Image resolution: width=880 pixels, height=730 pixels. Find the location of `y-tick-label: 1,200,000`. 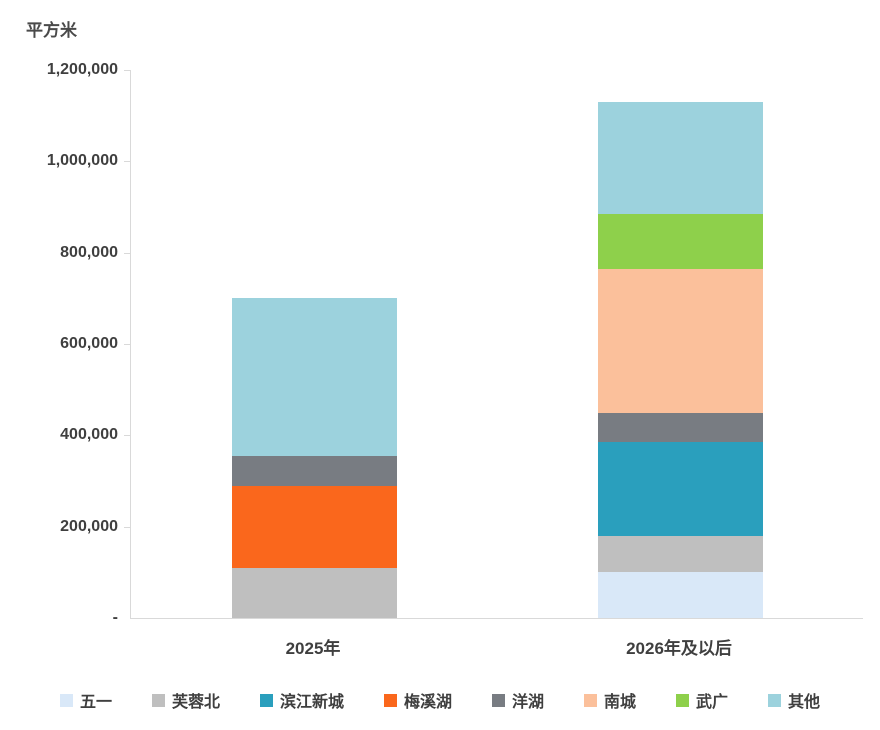

y-tick-label: 1,200,000 is located at coordinates (82, 69).